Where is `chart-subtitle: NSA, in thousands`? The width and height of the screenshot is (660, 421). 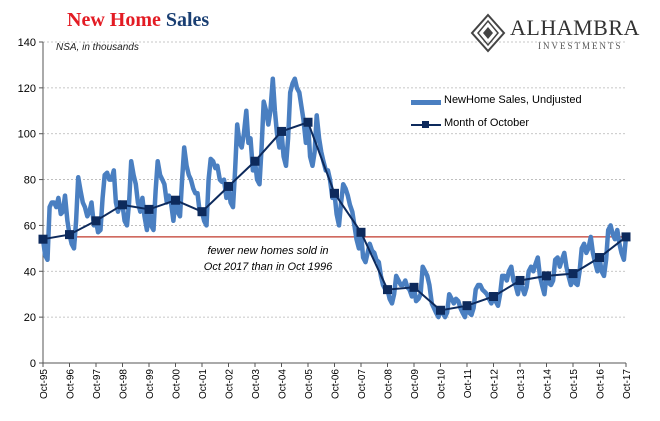
chart-subtitle: NSA, in thousands is located at coordinates (97, 47).